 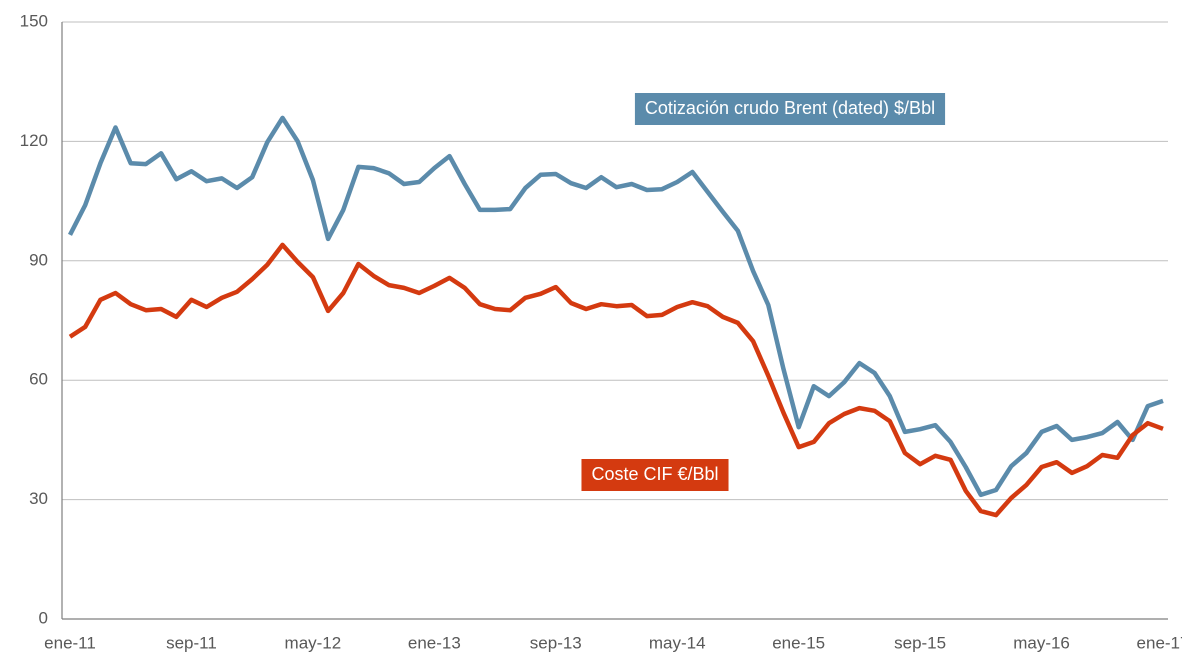 I want to click on x-tick-label: ene-11, so click(x=70, y=642).